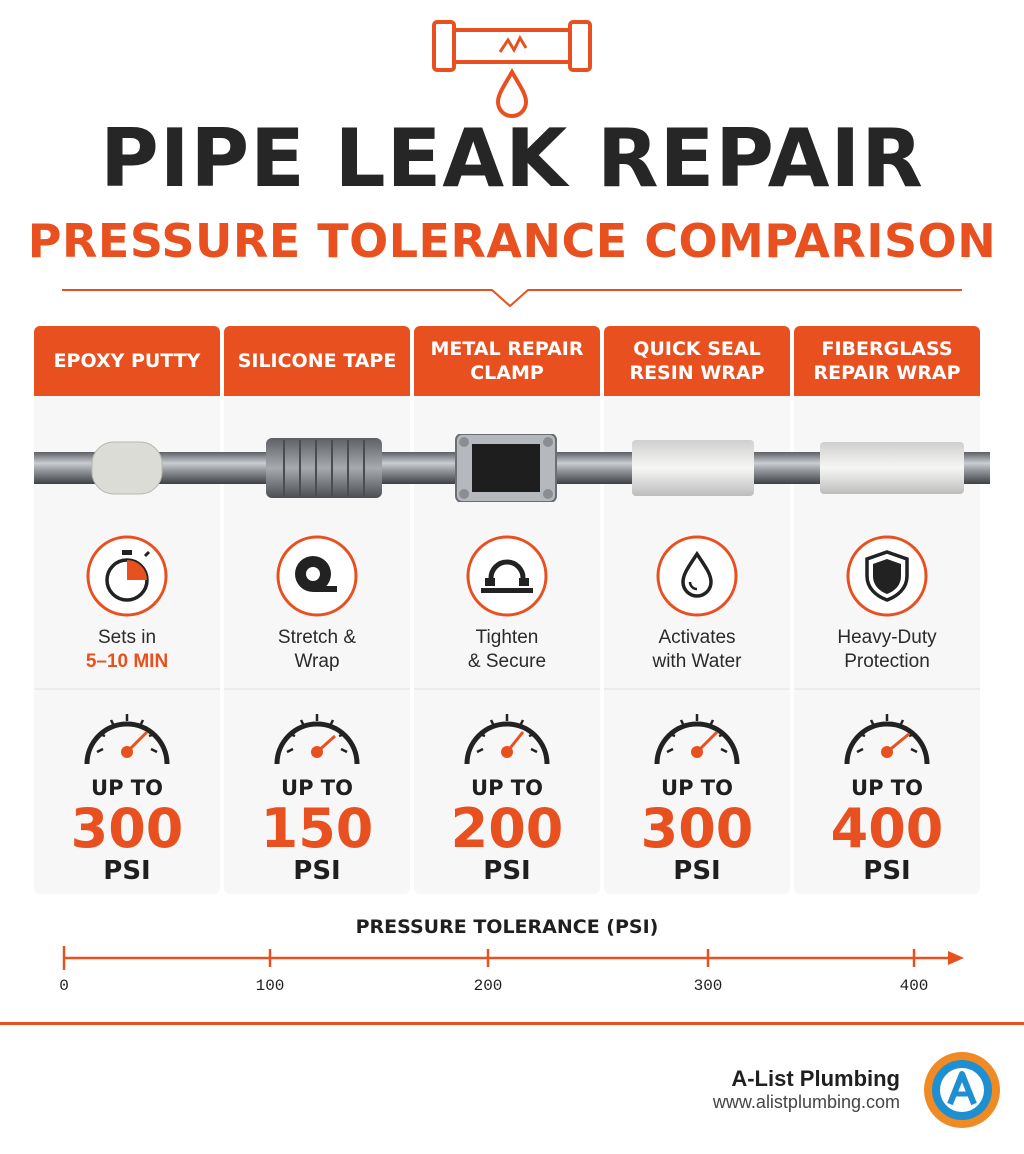 Image resolution: width=1024 pixels, height=1154 pixels. Describe the element at coordinates (887, 661) in the screenshot. I see `feature-line-2: Protection` at that location.